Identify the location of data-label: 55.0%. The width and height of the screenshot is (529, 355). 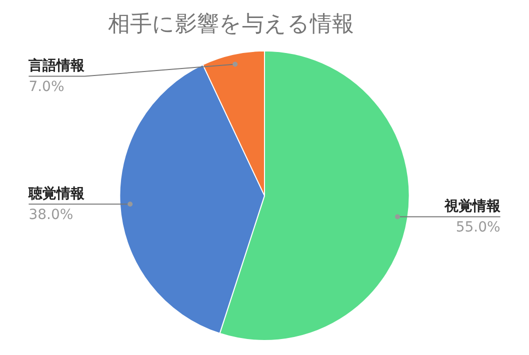
(478, 227).